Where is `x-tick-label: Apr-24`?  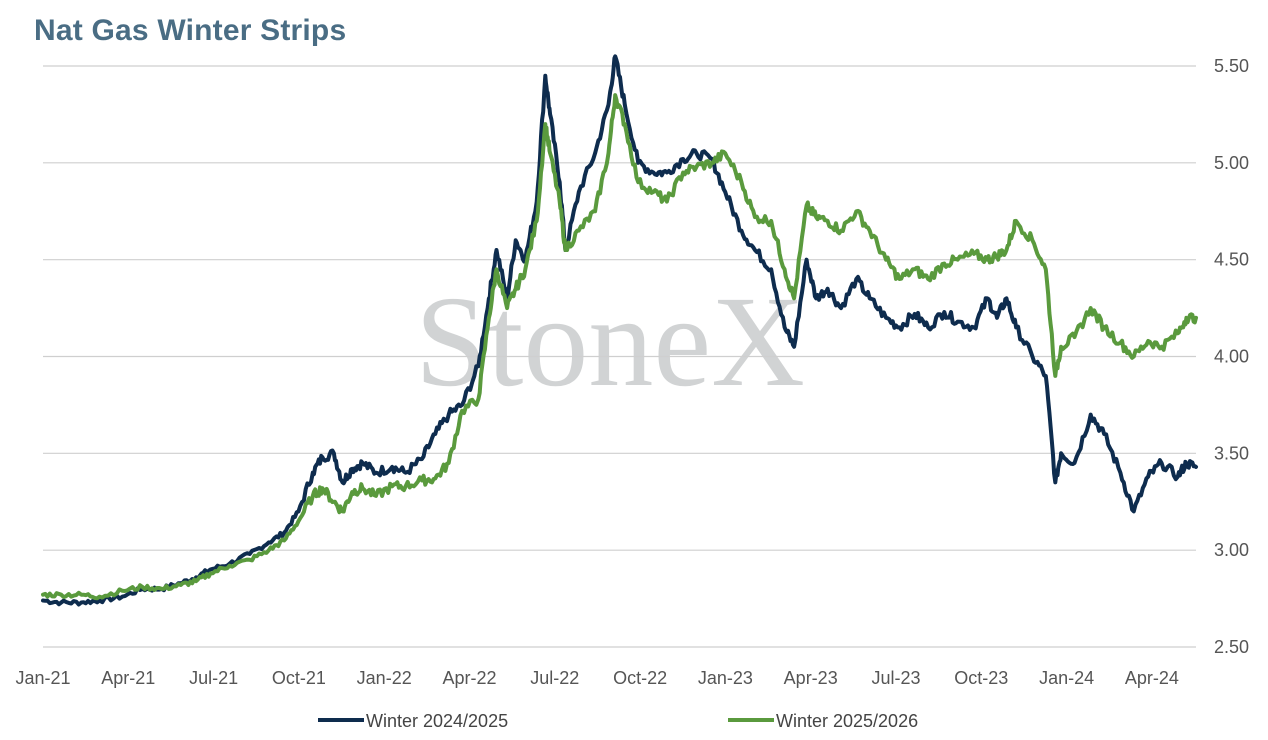 x-tick-label: Apr-24 is located at coordinates (1152, 678).